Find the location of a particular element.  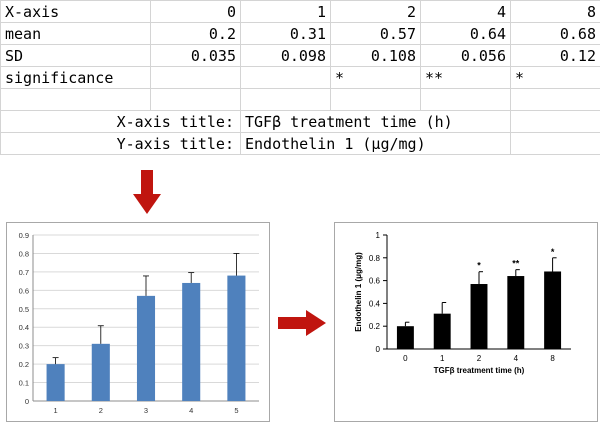

empty-row is located at coordinates (300, 100).